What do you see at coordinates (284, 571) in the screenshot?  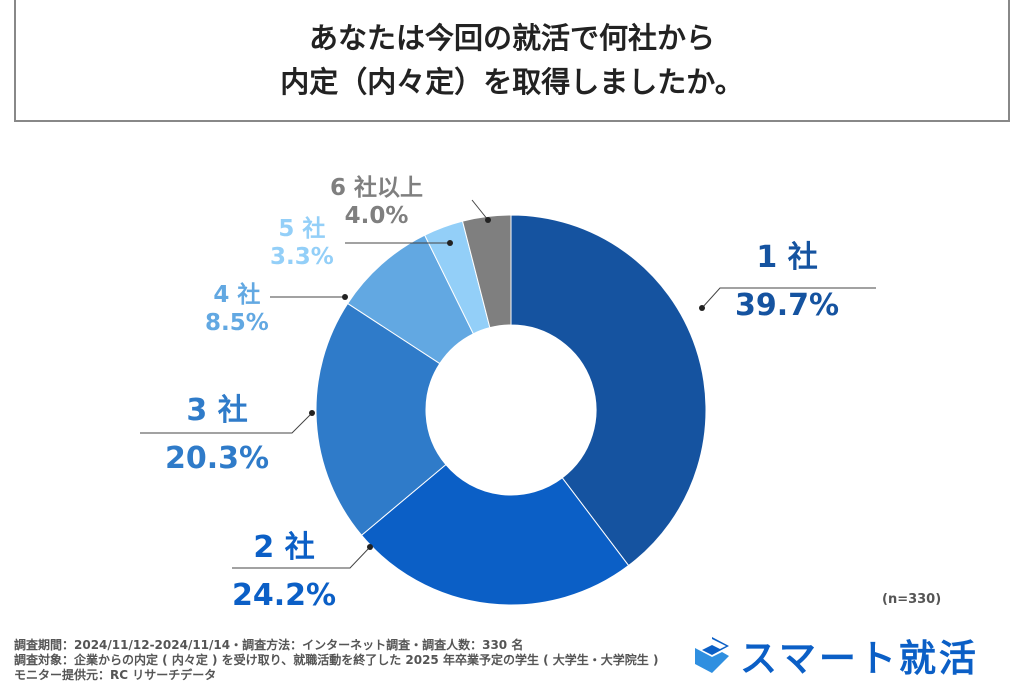 I see `label-2sha: 2 社 24.2%` at bounding box center [284, 571].